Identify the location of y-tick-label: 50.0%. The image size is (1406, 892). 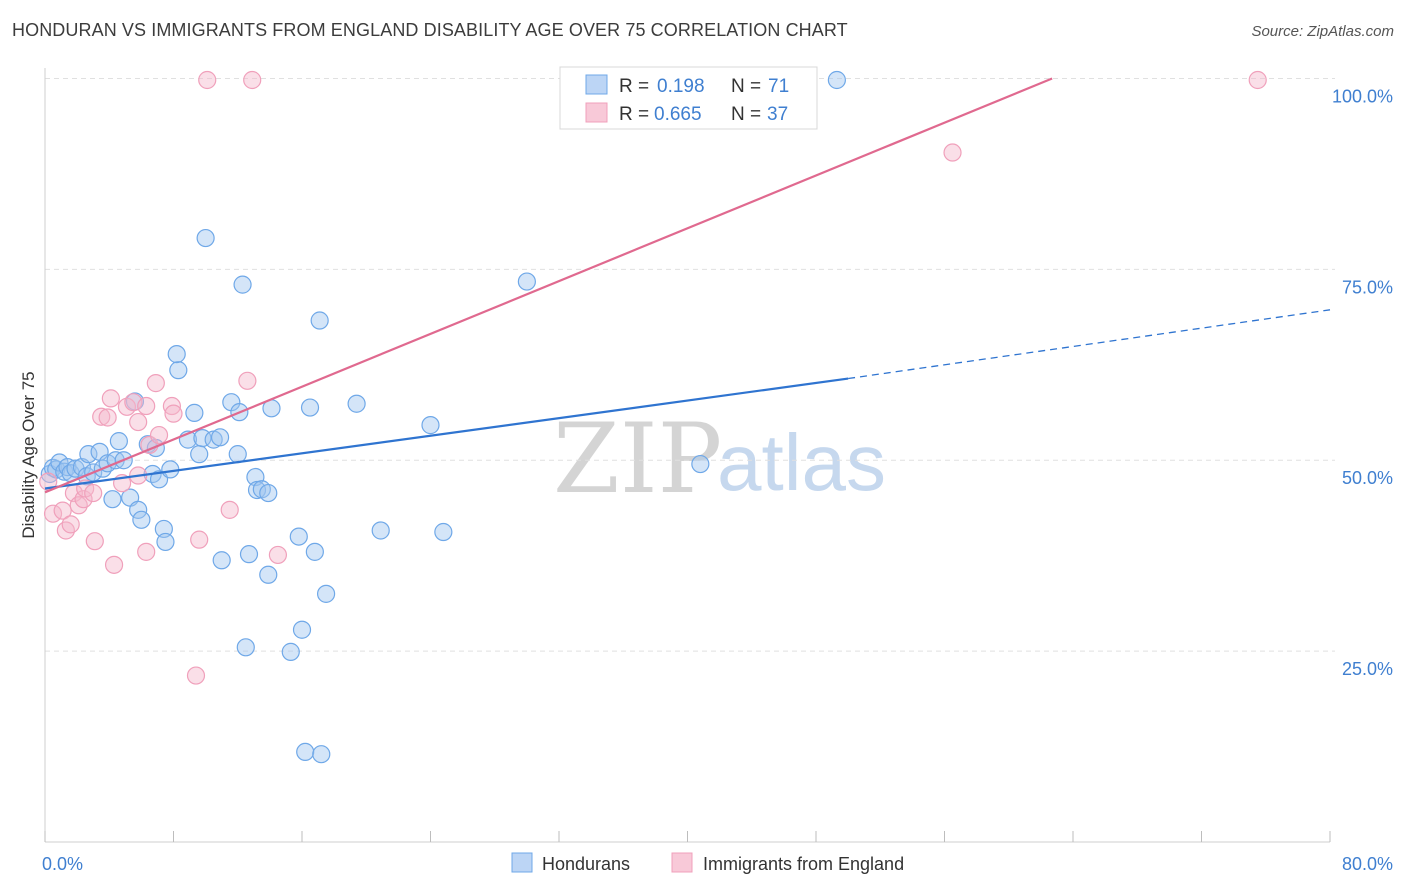
(1367, 478).